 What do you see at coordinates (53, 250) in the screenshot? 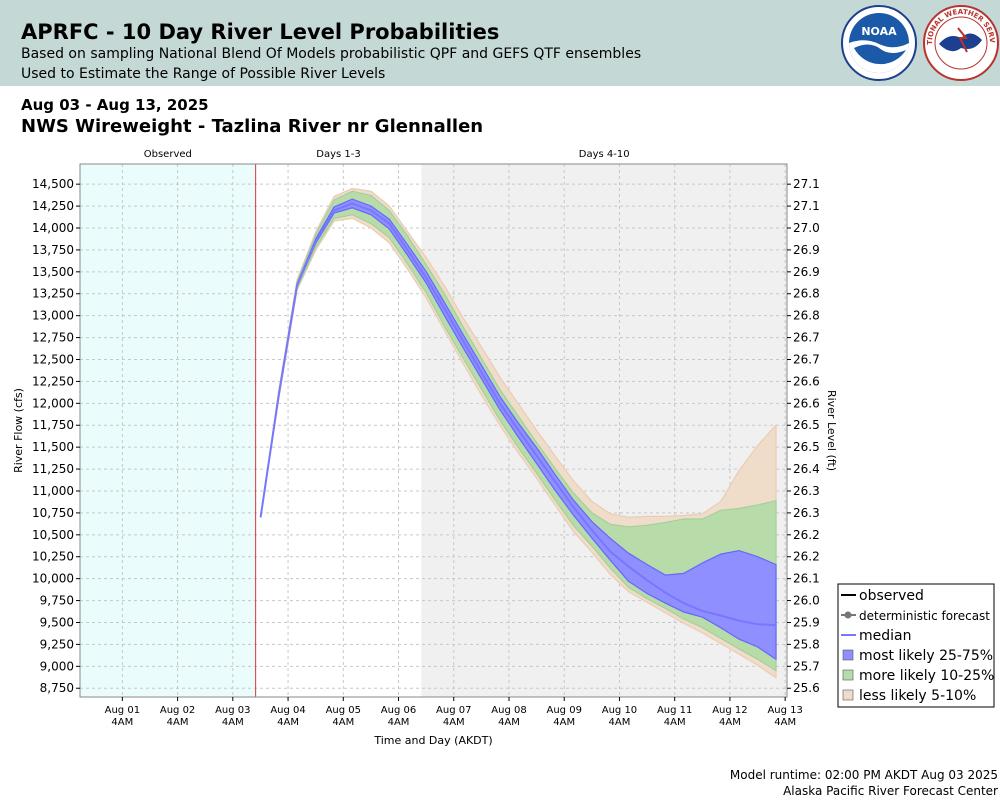
I see `ytick-label-20: 13,750` at bounding box center [53, 250].